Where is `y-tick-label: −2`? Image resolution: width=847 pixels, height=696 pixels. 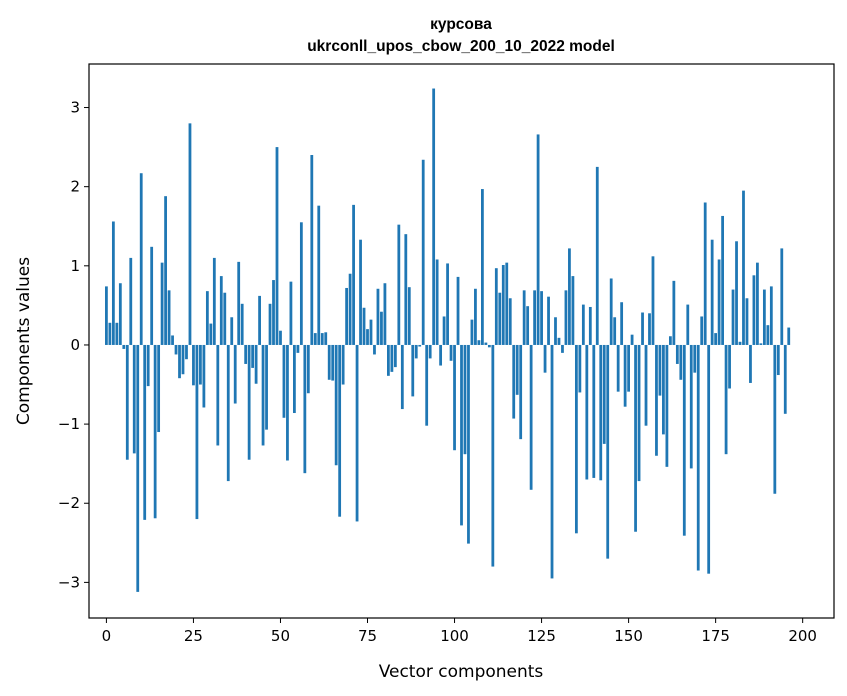
y-tick-label: −2 is located at coordinates (69, 503).